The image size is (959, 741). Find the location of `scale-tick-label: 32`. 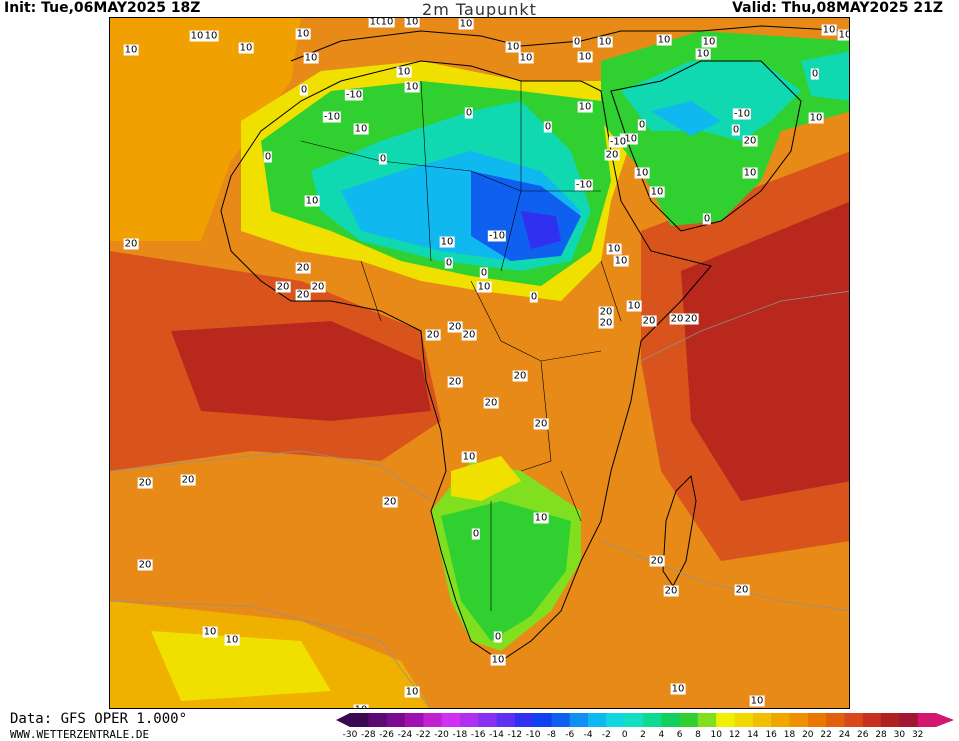

scale-tick-label: 32 is located at coordinates (917, 735).